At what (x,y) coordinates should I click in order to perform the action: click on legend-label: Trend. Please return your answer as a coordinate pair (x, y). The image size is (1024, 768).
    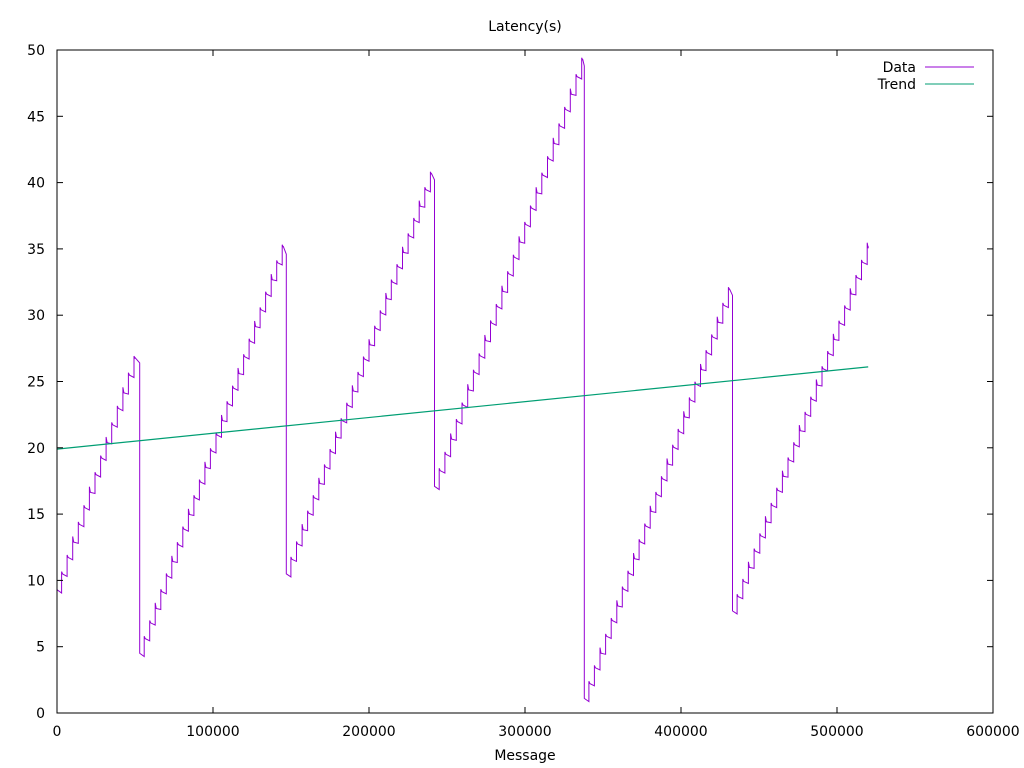
    Looking at the image, I should click on (896, 85).